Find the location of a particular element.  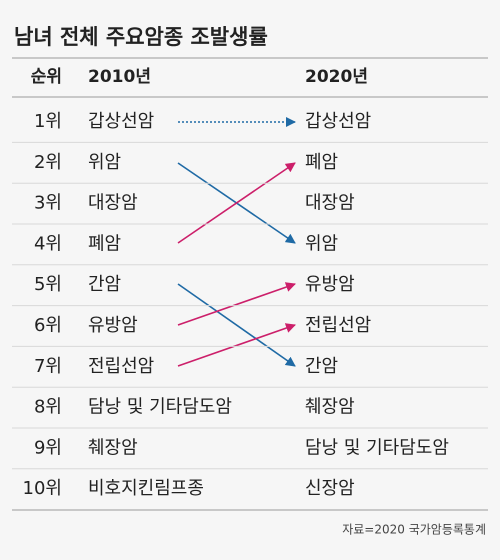

rank: 4위 is located at coordinates (48, 243).